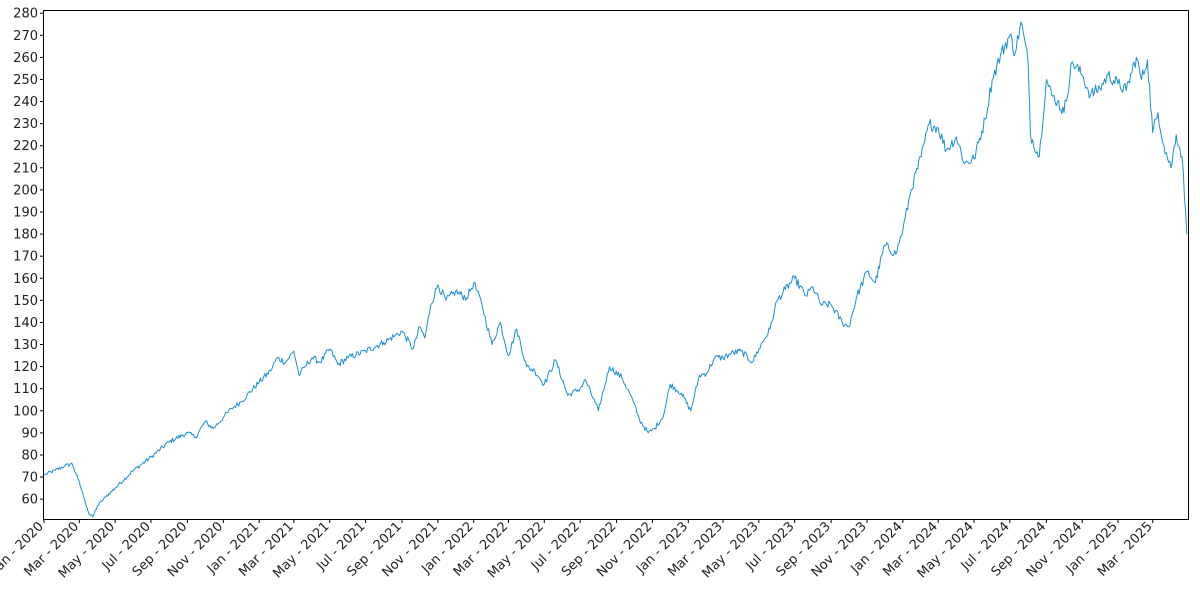 The height and width of the screenshot is (600, 1200). Describe the element at coordinates (29, 433) in the screenshot. I see `y-tick-label: 90` at that location.